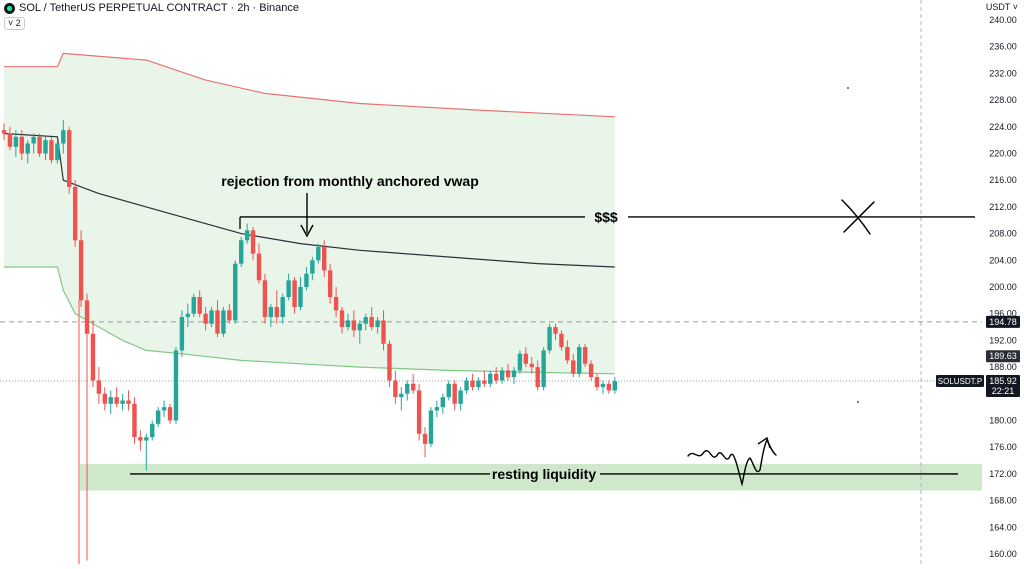 The image size is (1024, 569). Describe the element at coordinates (1003, 287) in the screenshot. I see `y-tick-label: 200.00` at that location.